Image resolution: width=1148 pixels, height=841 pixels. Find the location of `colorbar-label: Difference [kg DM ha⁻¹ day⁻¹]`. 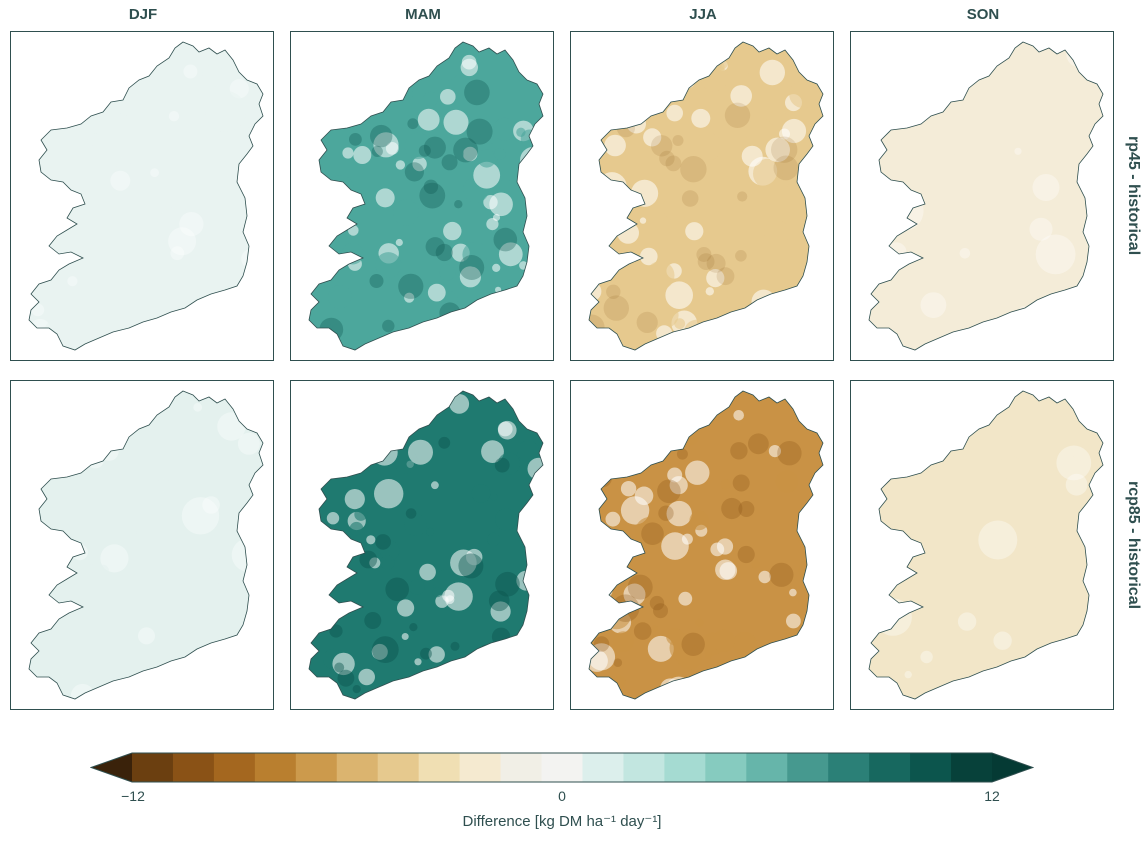

colorbar-label: Difference [kg DM ha⁻¹ day⁻¹] is located at coordinates (562, 821).